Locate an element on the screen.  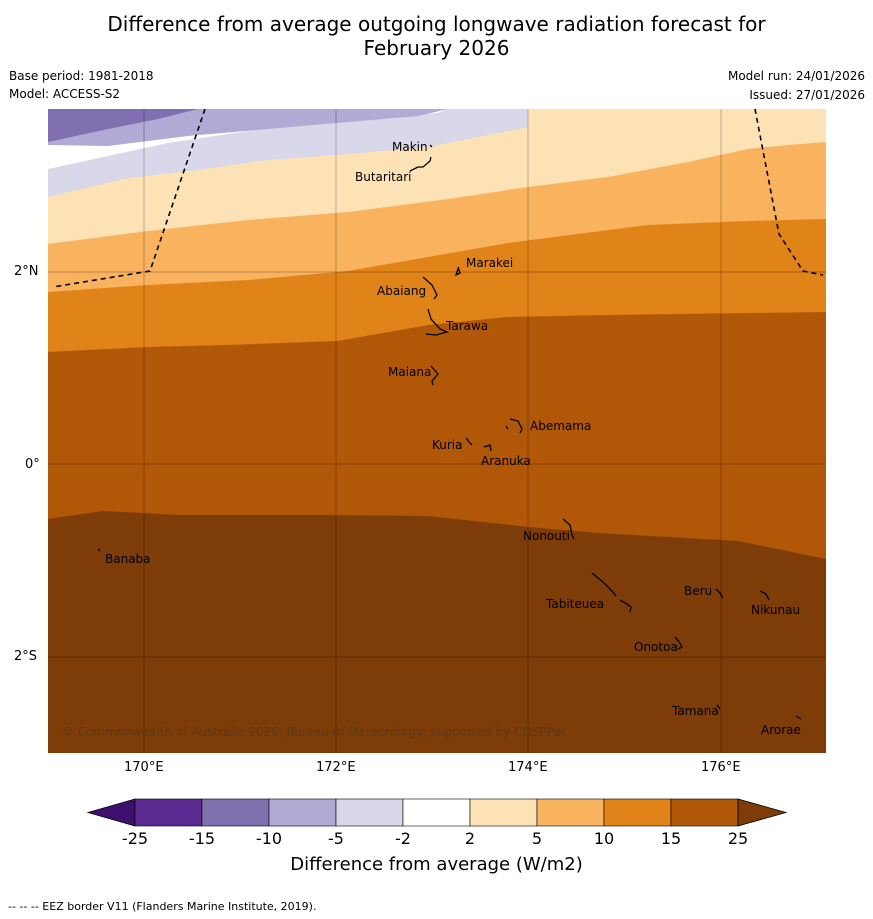
place-butaritari: Butaritari is located at coordinates (383, 177).